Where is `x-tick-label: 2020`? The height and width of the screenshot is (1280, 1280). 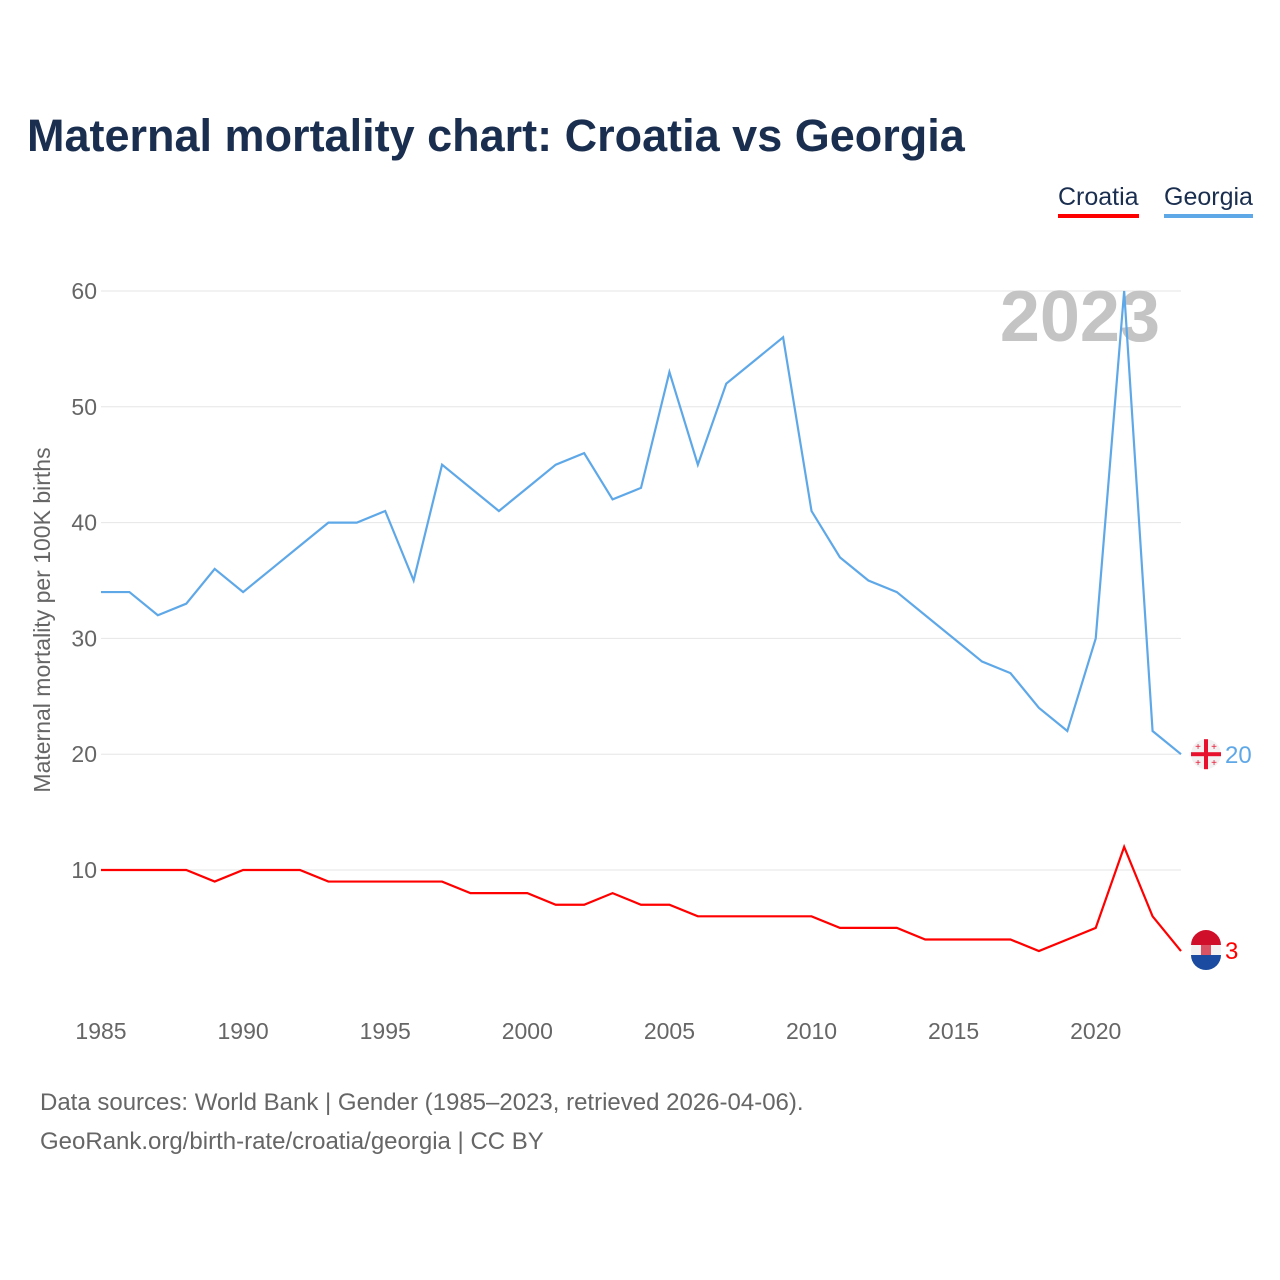
x-tick-label: 2020 is located at coordinates (1095, 1031).